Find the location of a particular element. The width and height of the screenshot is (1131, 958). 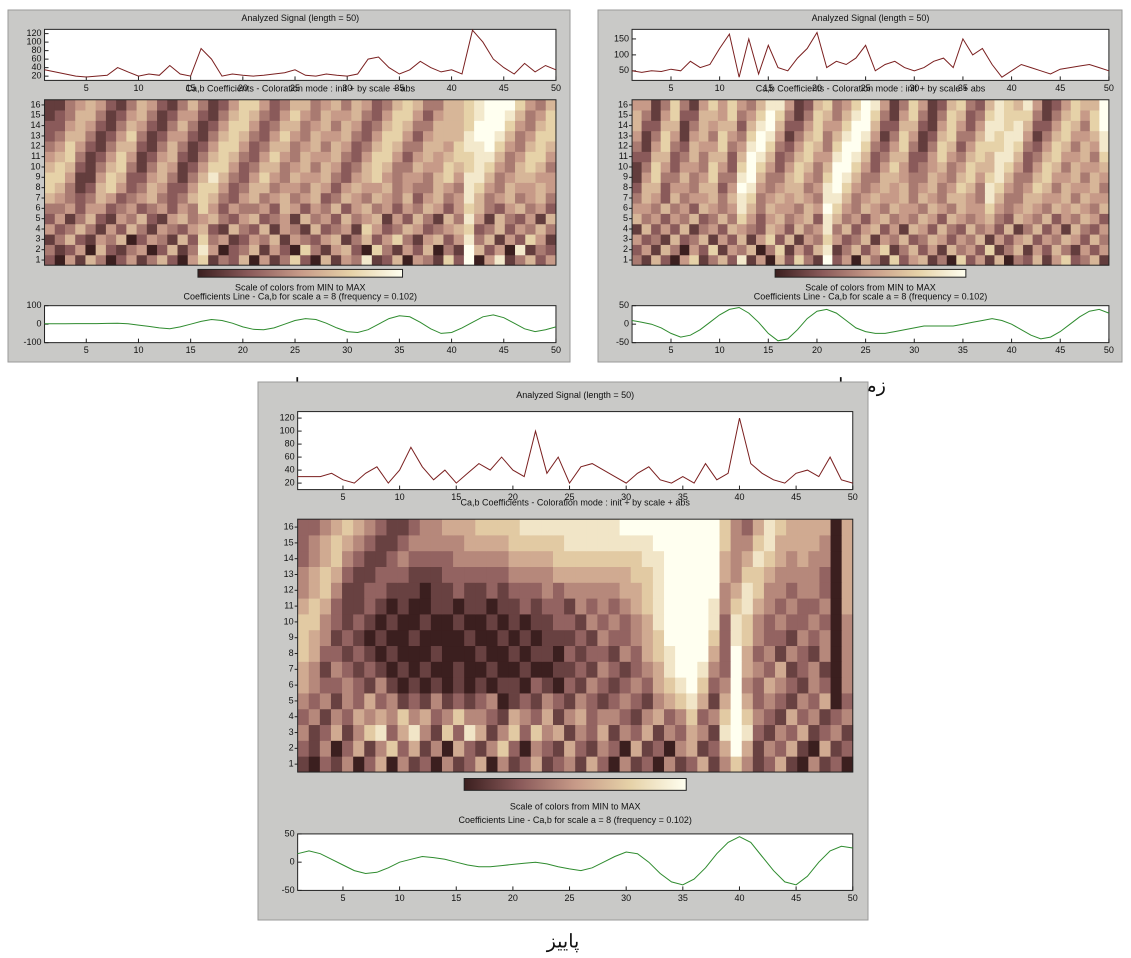

y-tick-label: 14 is located at coordinates (36, 125).